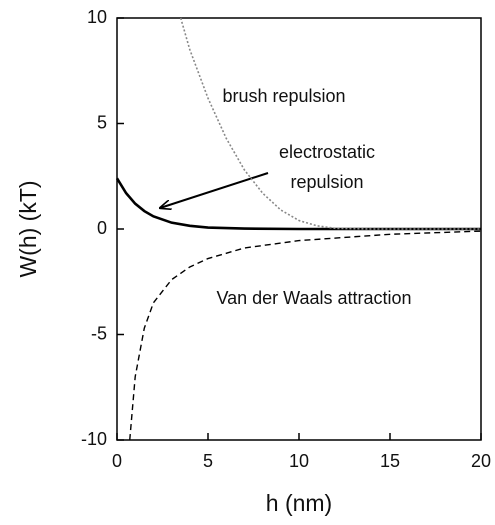 The width and height of the screenshot is (495, 525). I want to click on y-tick-label: 5, so click(102, 122).